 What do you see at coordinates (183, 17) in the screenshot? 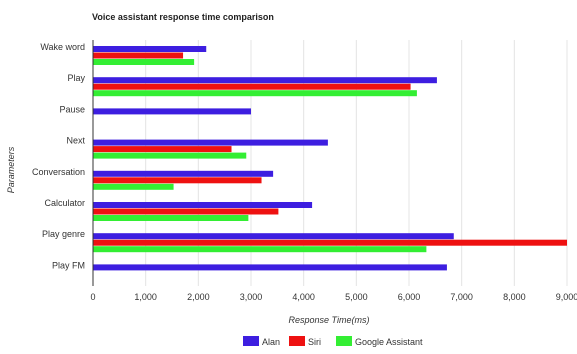
I see `chart-title: Voice assistant response time comparison` at bounding box center [183, 17].